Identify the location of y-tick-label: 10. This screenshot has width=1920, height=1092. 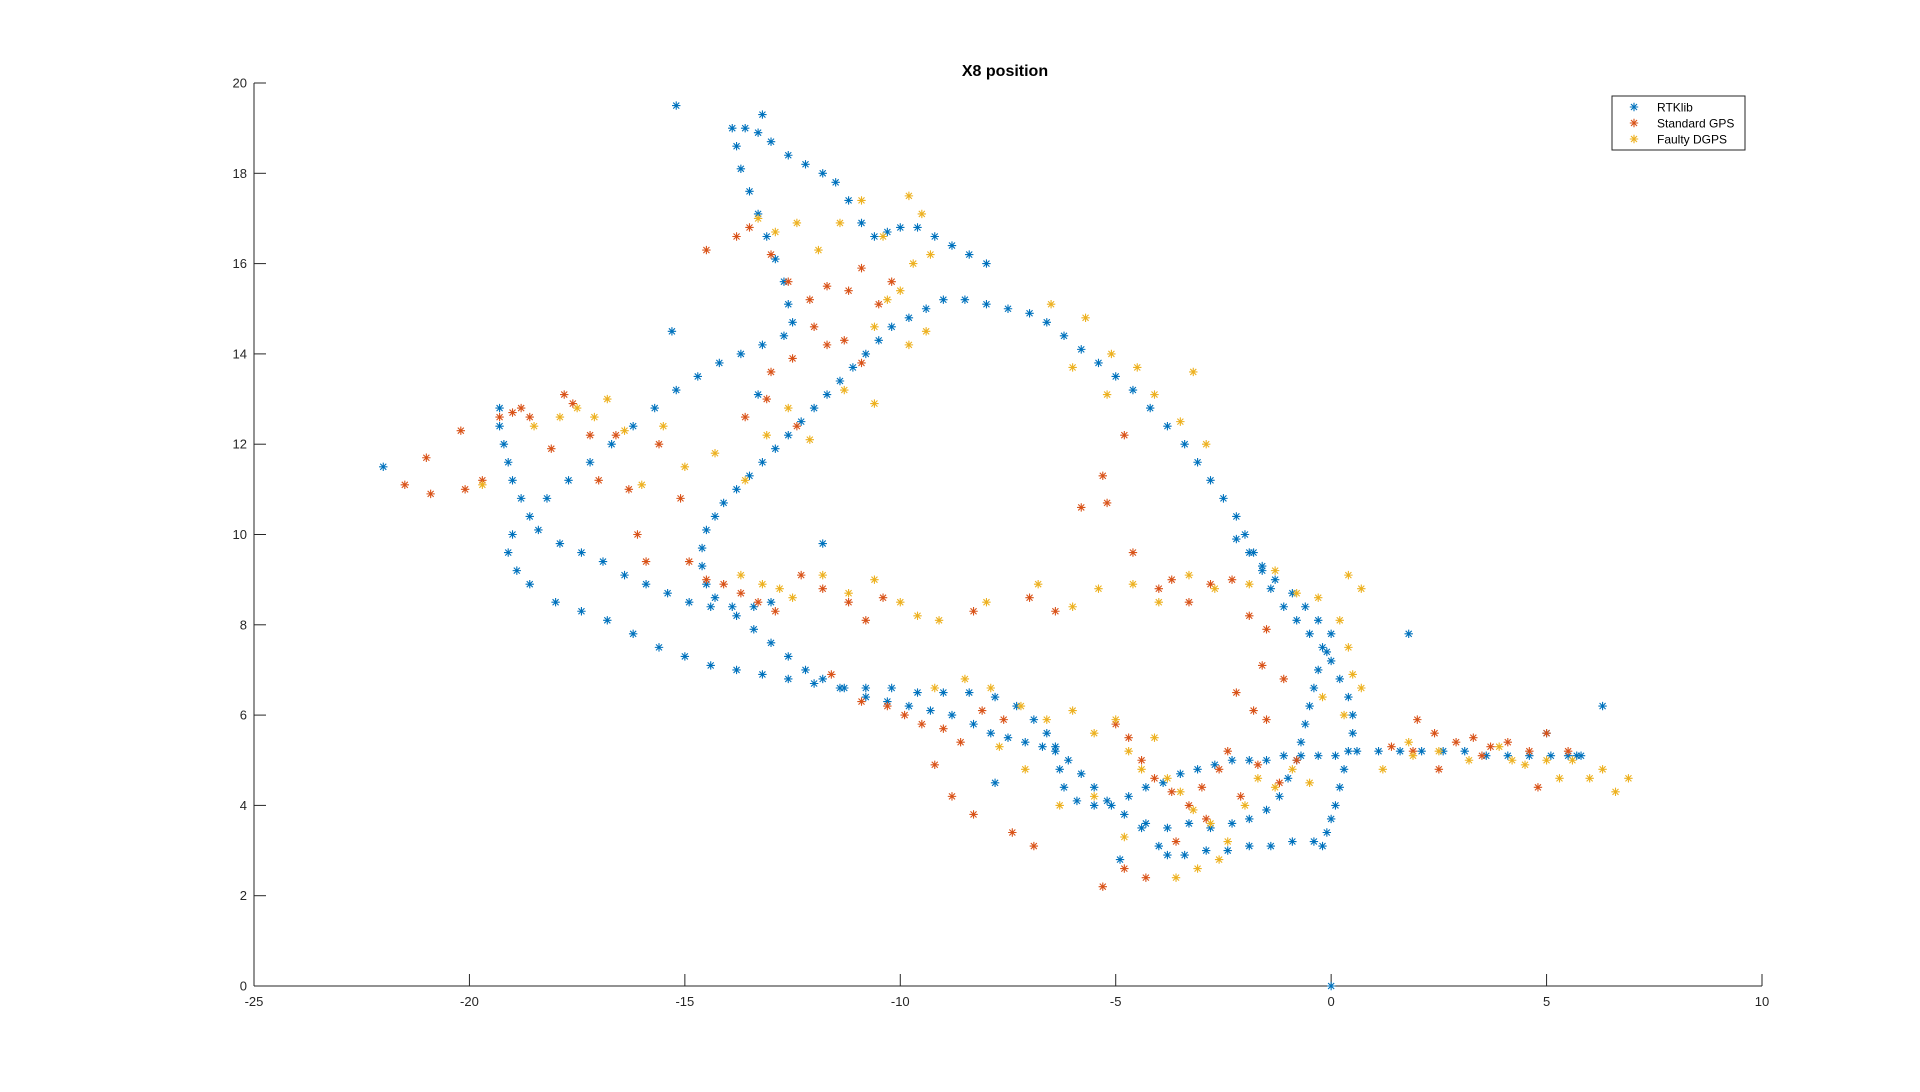
(240, 534).